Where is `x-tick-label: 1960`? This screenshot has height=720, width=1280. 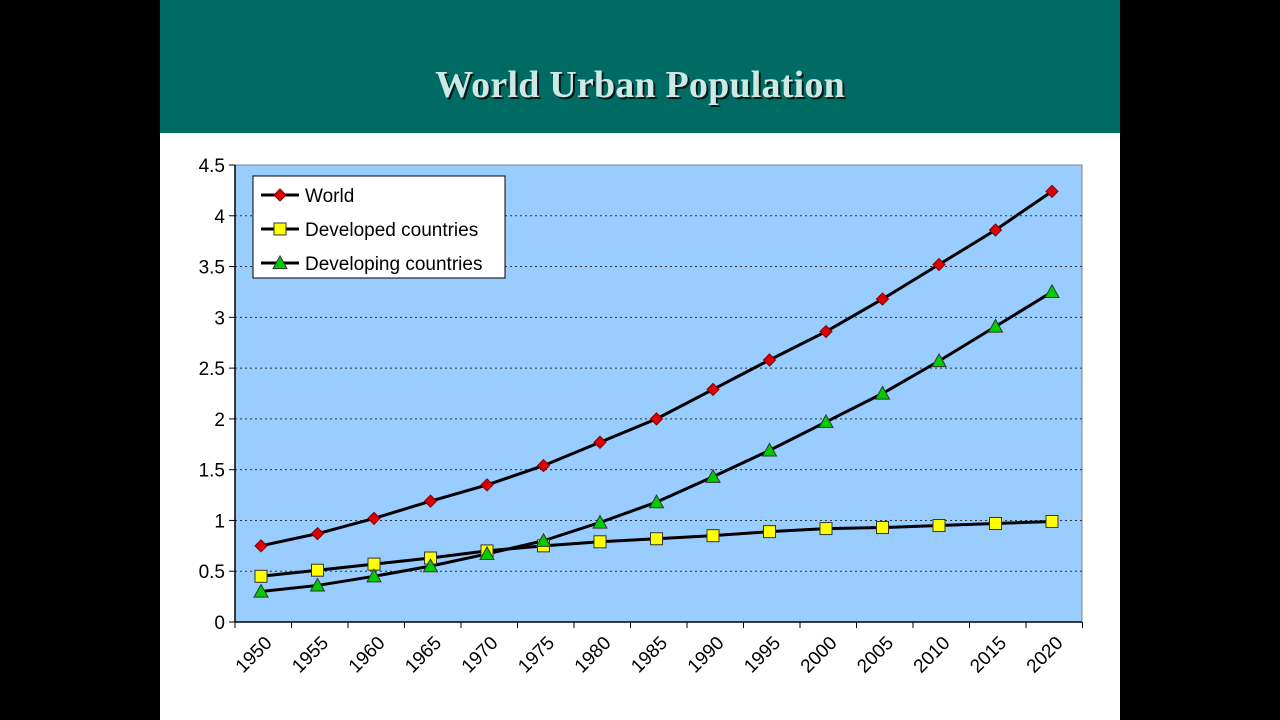 x-tick-label: 1960 is located at coordinates (367, 655).